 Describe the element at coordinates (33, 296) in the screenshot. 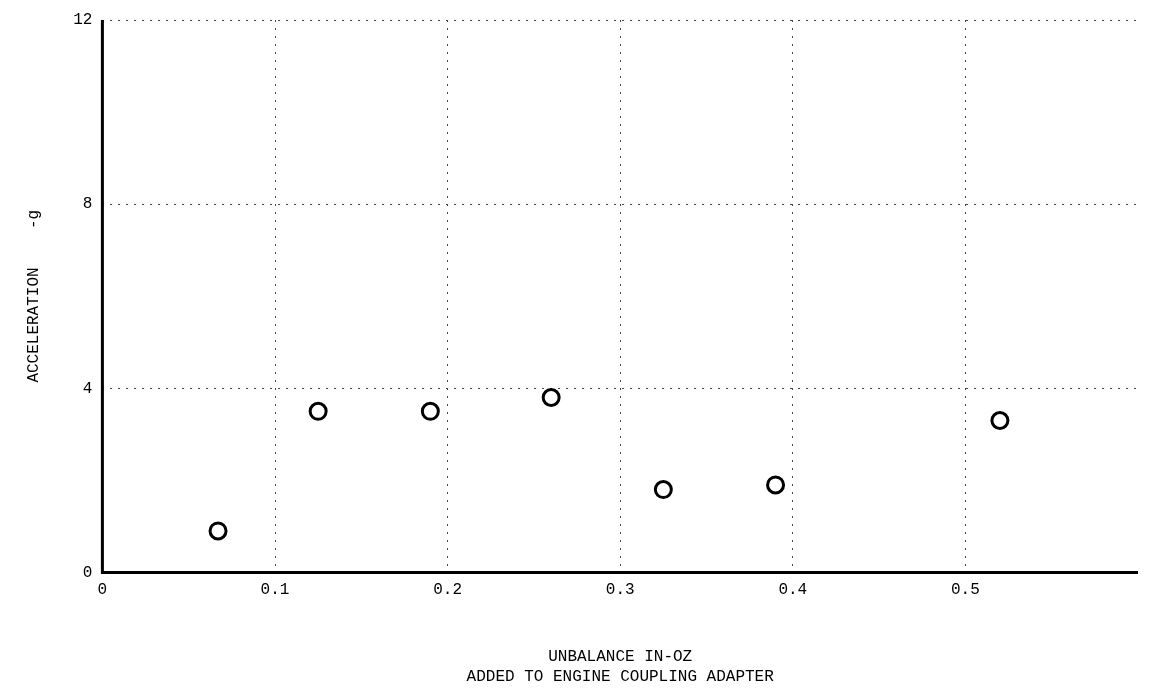

I see `y-axis-title: ACCELERATION -g` at that location.